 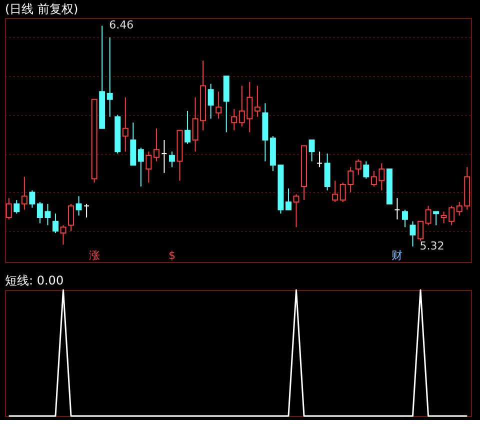 What do you see at coordinates (41, 9) in the screenshot?
I see `chart-title: (日线 前复权)` at bounding box center [41, 9].